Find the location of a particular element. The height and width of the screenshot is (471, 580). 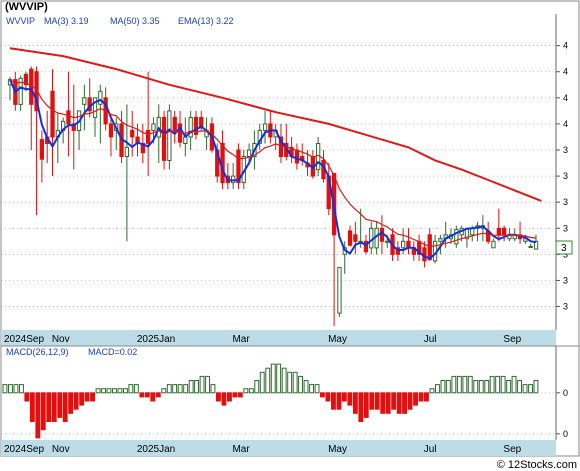

legend-ma3: MA(3) 3.19 is located at coordinates (66, 21).